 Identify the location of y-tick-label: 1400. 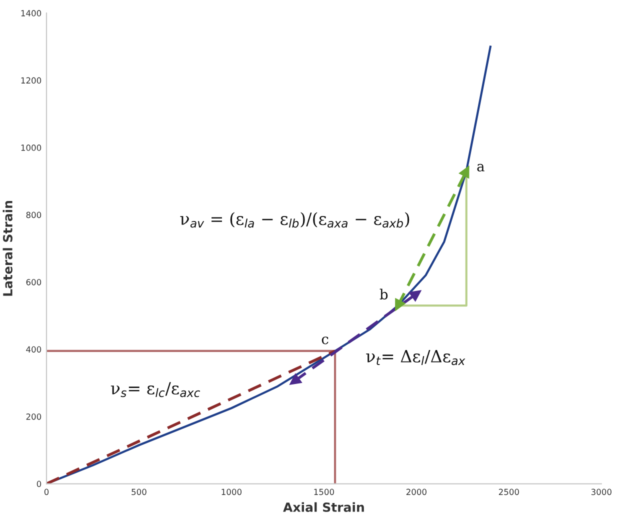
(31, 13).